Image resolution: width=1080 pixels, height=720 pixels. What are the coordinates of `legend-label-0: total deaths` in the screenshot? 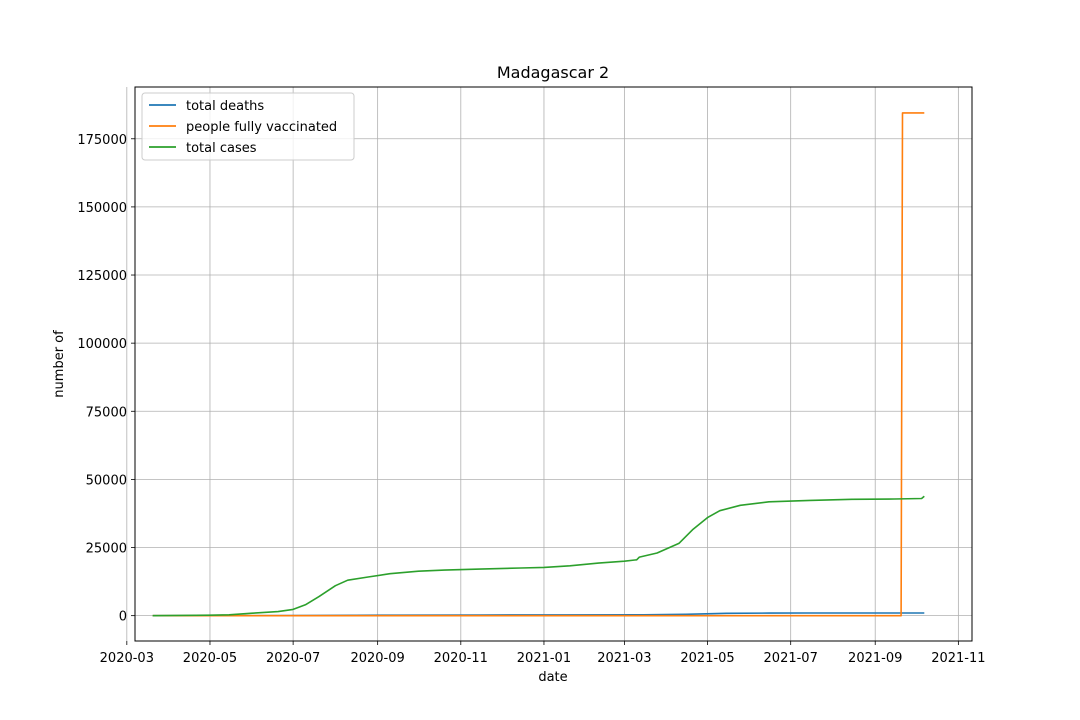 It's located at (225, 106).